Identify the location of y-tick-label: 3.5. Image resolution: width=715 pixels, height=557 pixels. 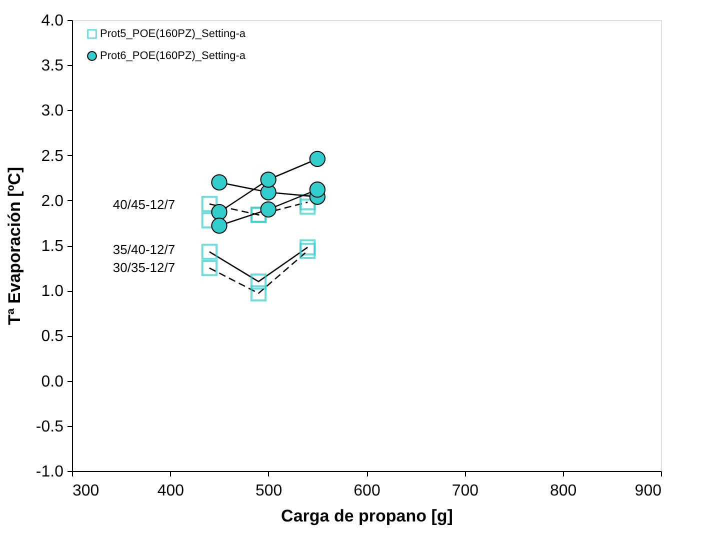
(52, 66).